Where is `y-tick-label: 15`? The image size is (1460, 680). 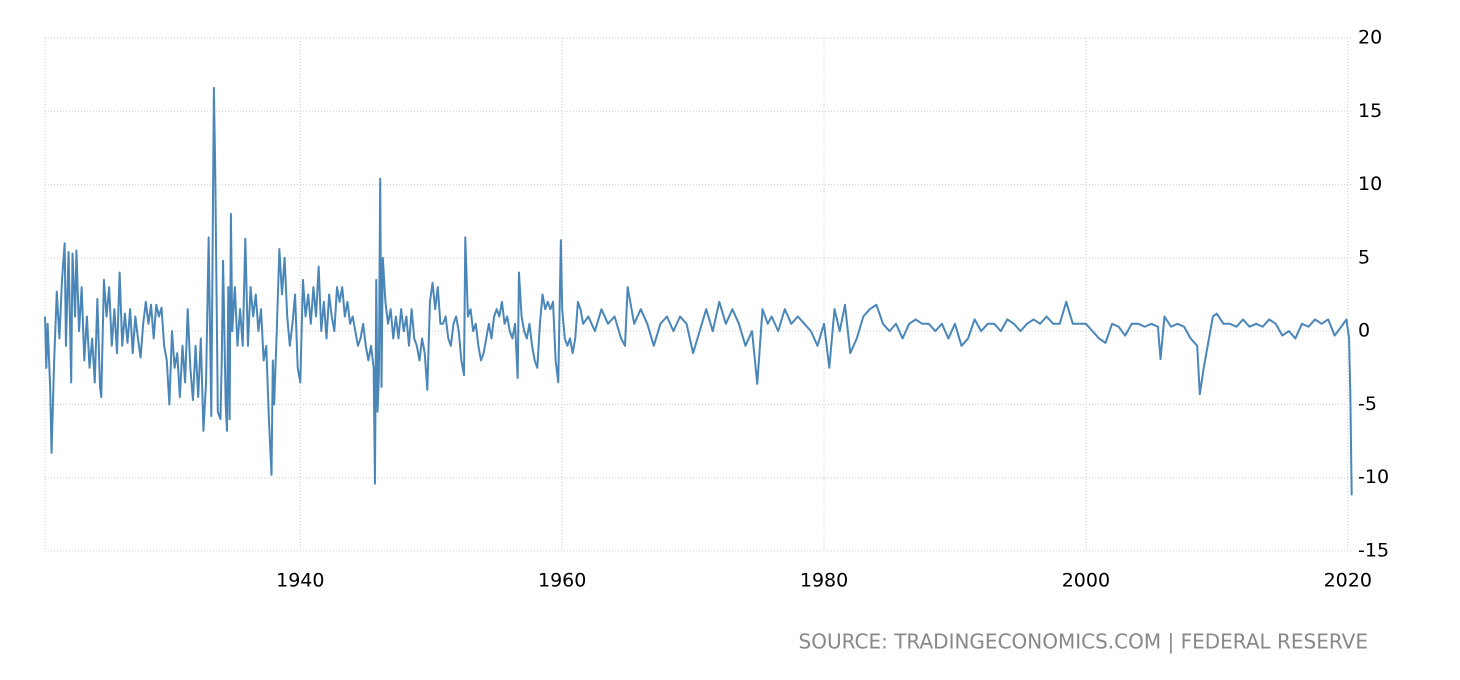 y-tick-label: 15 is located at coordinates (1370, 111).